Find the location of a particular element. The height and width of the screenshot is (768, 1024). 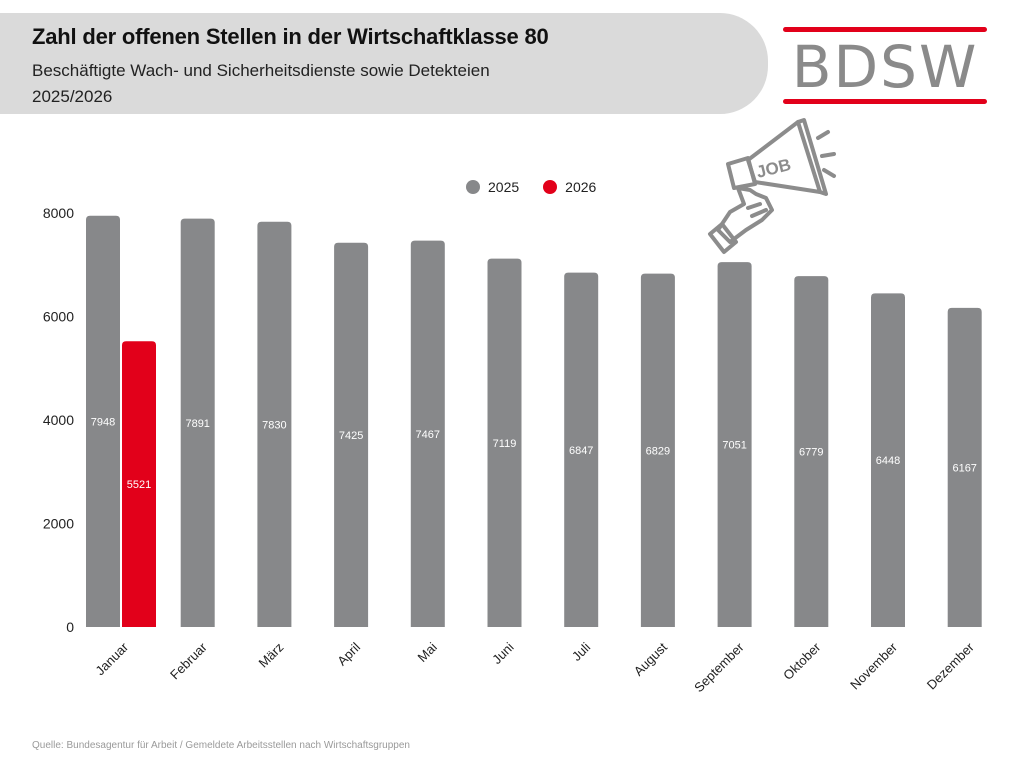

y-tick-label: 8000 is located at coordinates (58, 213).